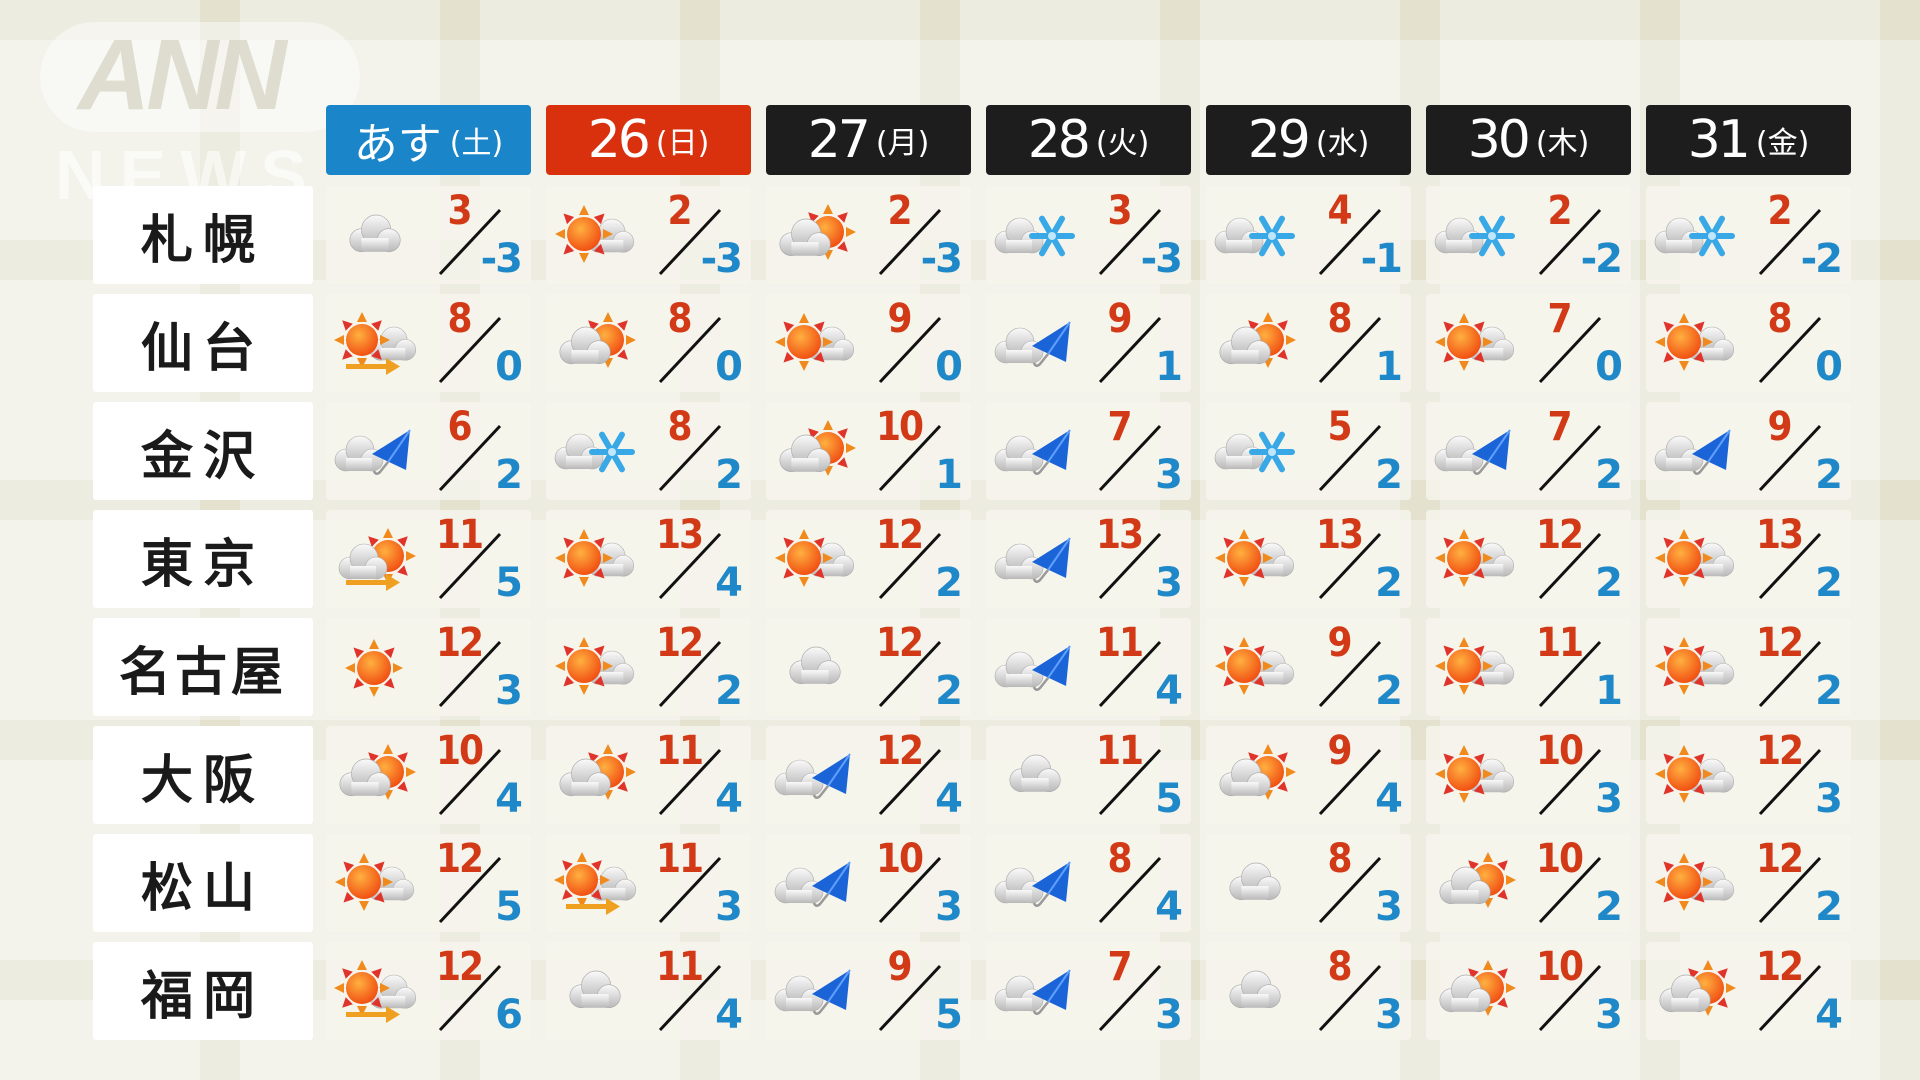 The height and width of the screenshot is (1080, 1920). What do you see at coordinates (1119, 643) in the screenshot?
I see `high-temp: 11` at bounding box center [1119, 643].